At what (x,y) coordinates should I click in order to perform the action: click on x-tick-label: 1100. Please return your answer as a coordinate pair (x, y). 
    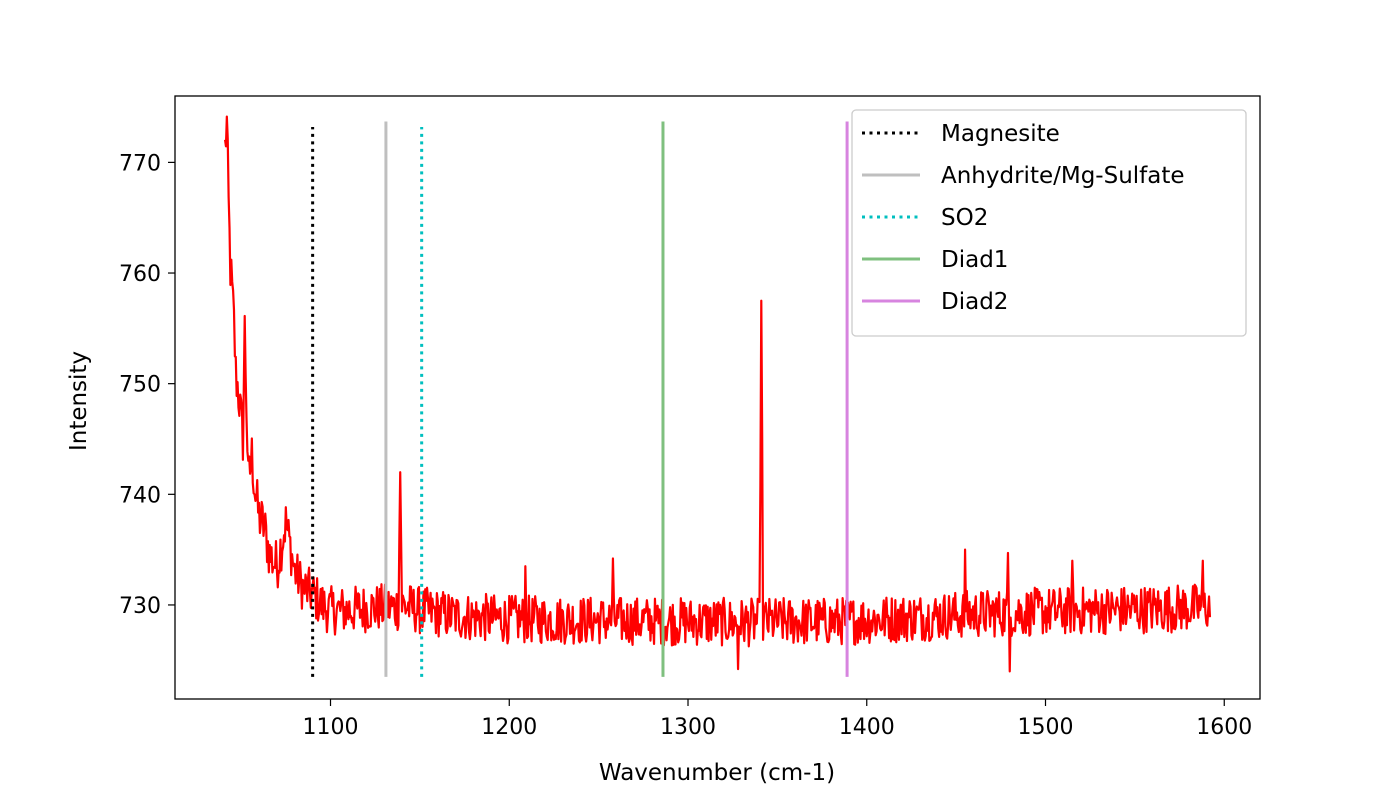
    Looking at the image, I should click on (331, 727).